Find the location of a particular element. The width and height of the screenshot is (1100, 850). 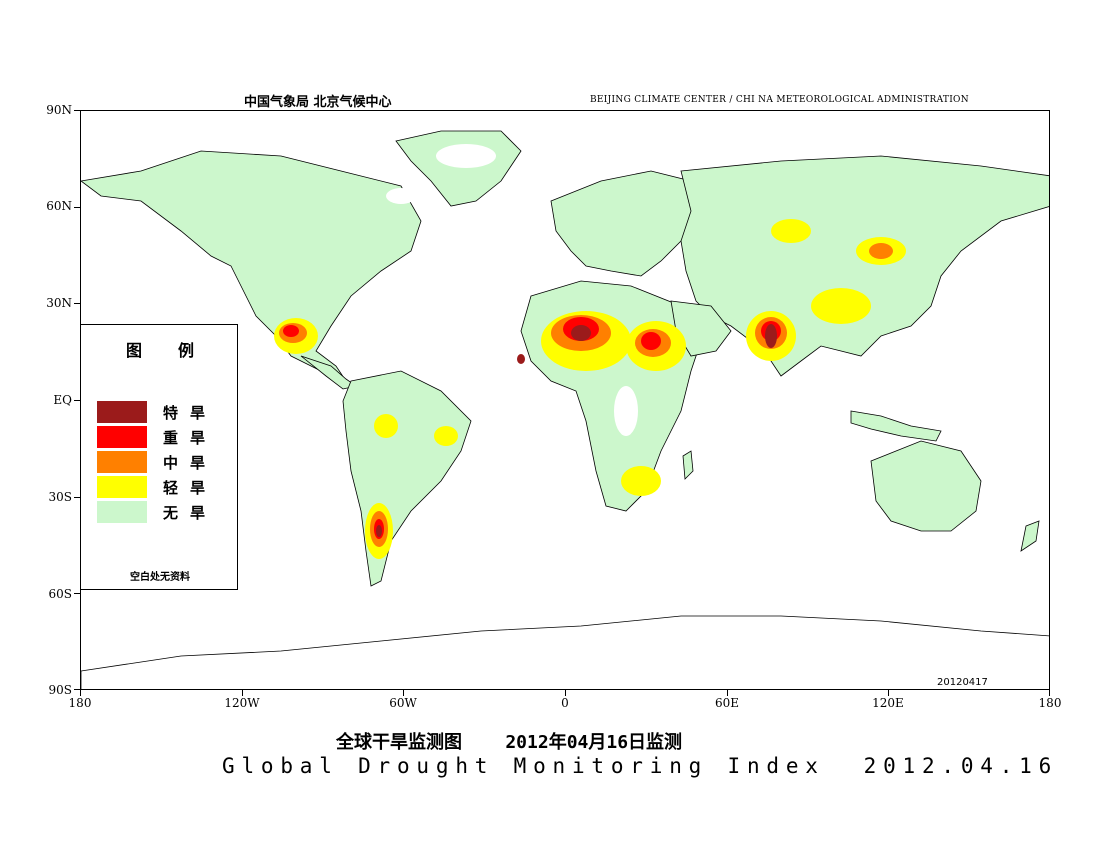

lat-label-90n: 90N is located at coordinates (59, 110).